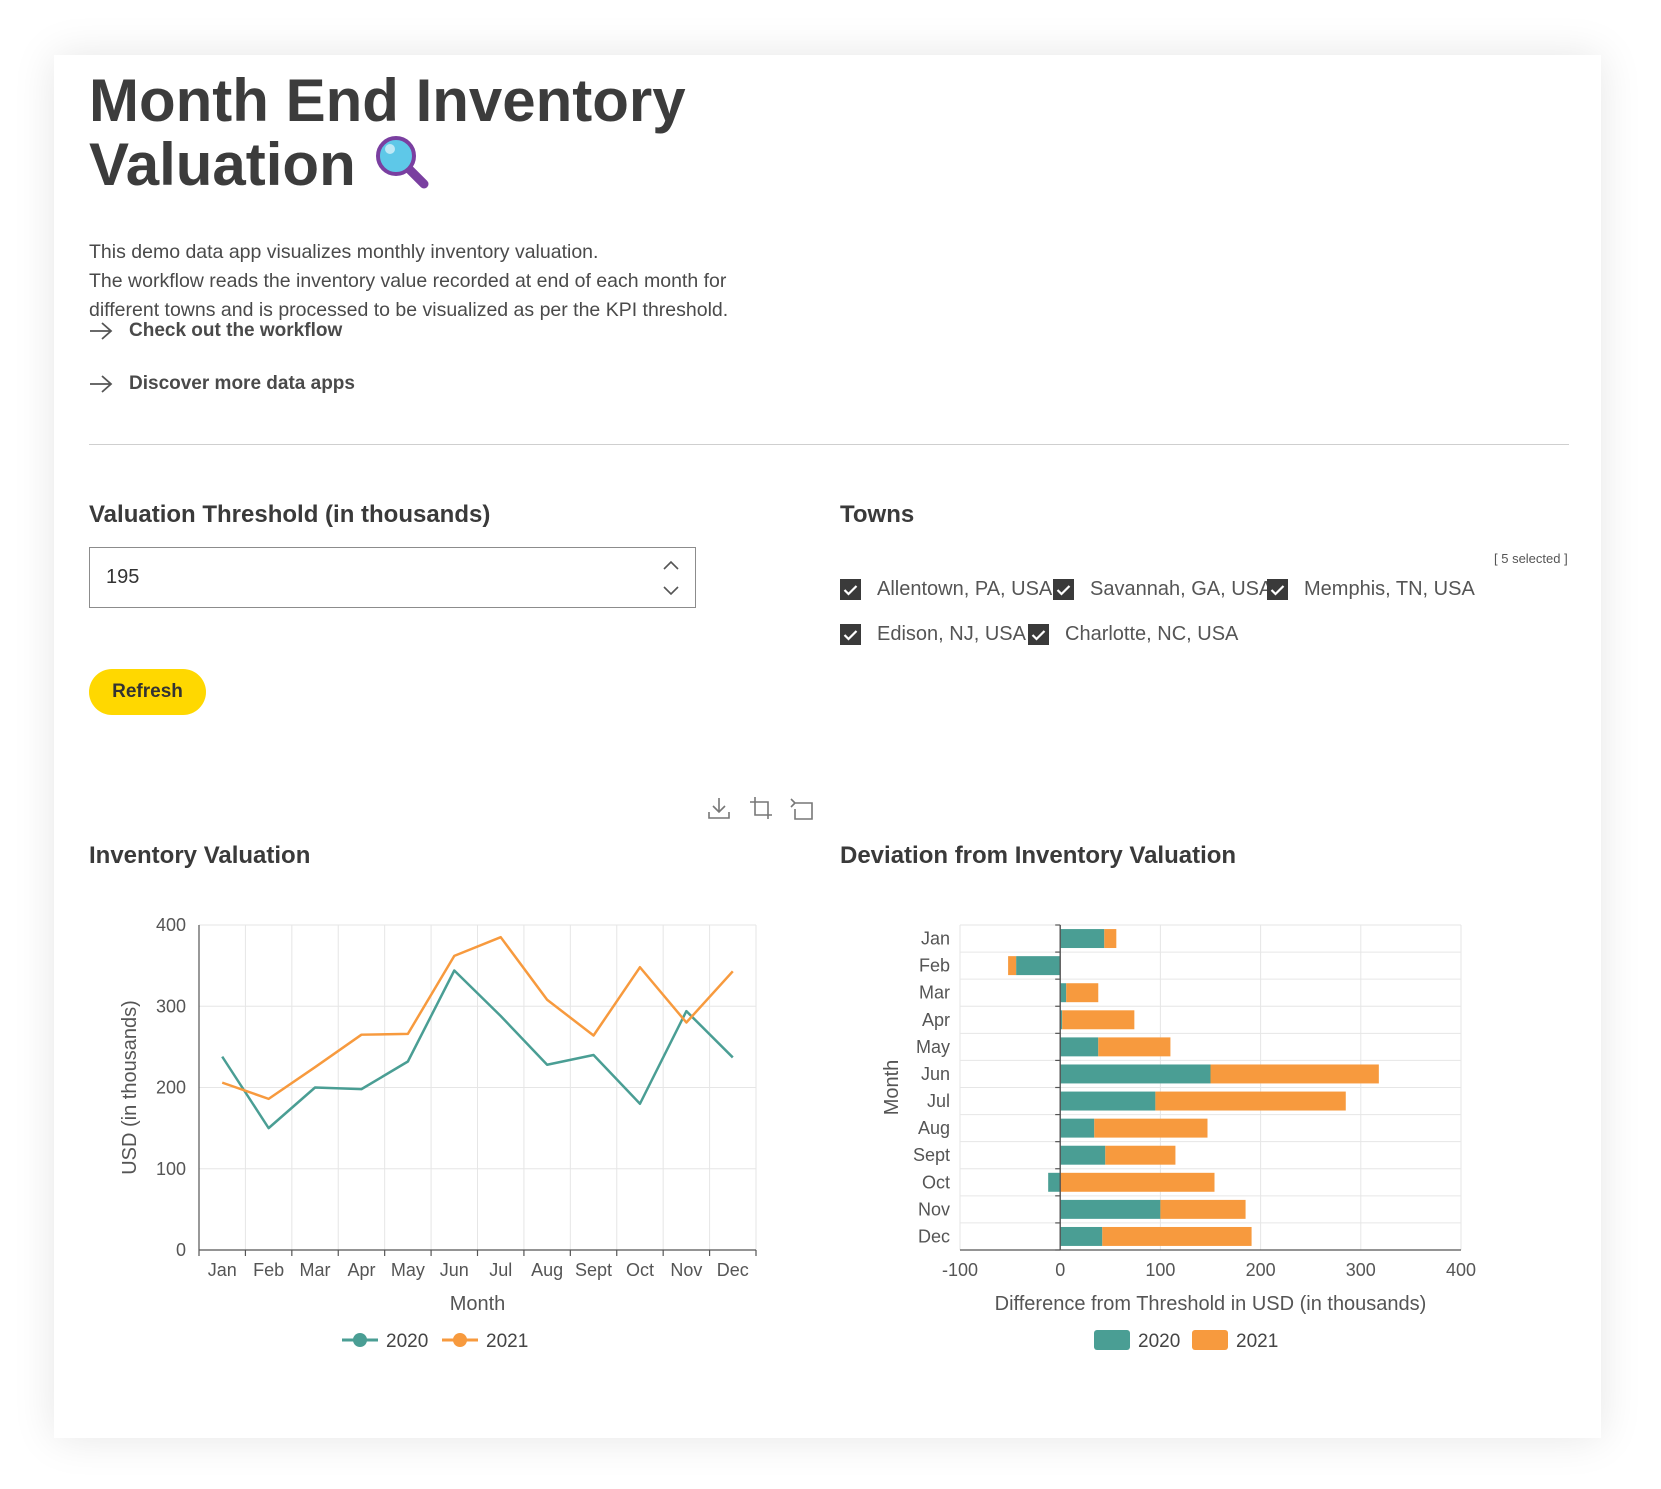 The height and width of the screenshot is (1489, 1661). Describe the element at coordinates (477, 1049) in the screenshot. I see `series-line-2020` at that location.